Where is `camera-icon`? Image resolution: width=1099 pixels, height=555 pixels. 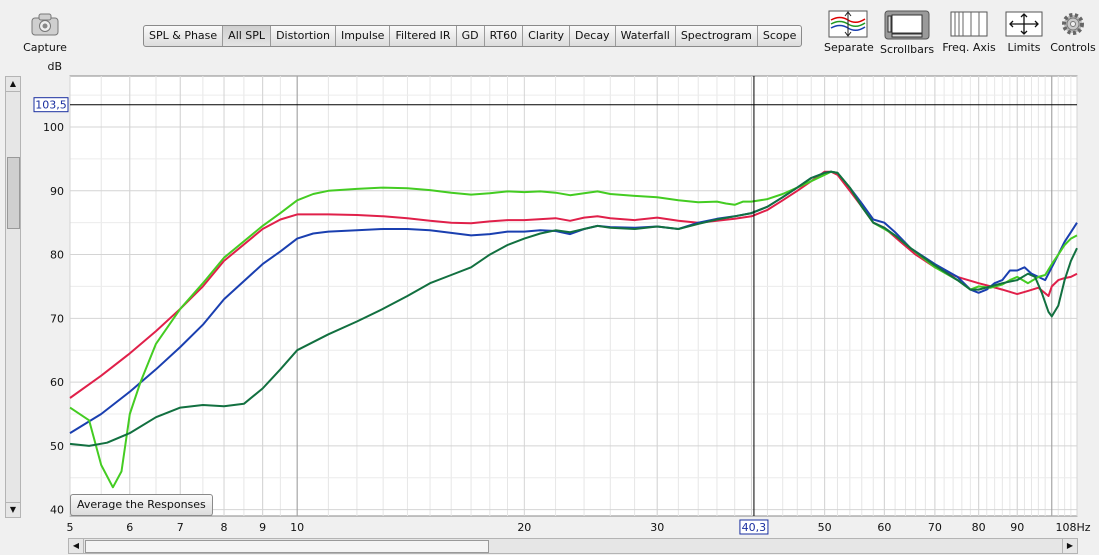
camera-icon is located at coordinates (45, 24).